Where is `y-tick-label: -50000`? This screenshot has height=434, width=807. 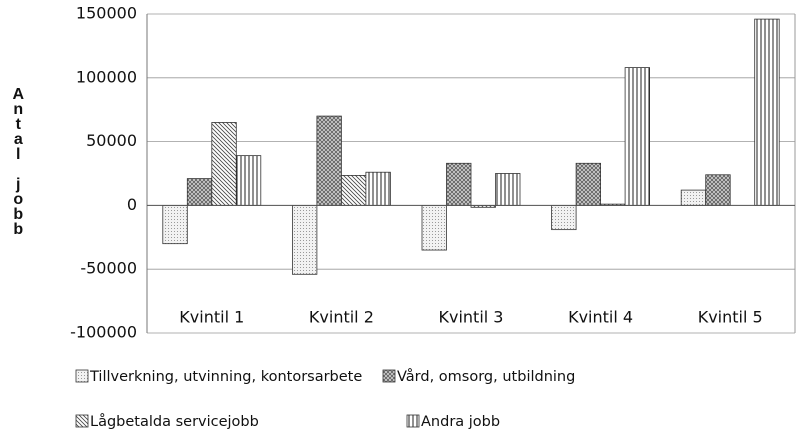 y-tick-label: -50000 is located at coordinates (108, 268).